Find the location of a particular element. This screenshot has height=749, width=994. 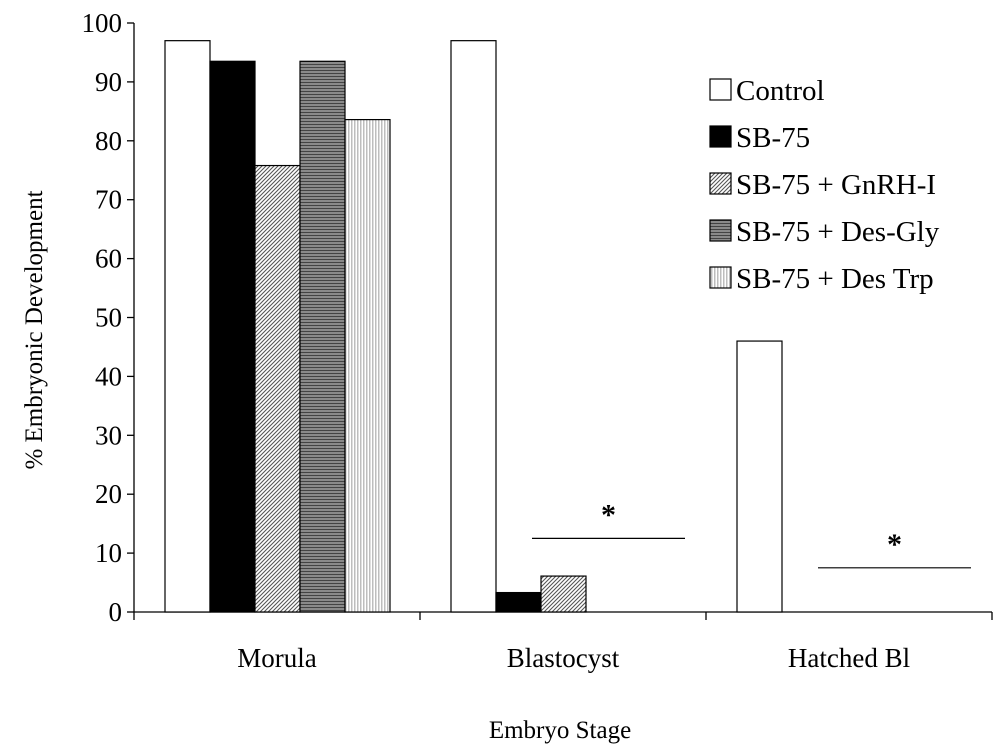

x-axis: Morula Blastocyst Hatched Bl is located at coordinates (563, 642).